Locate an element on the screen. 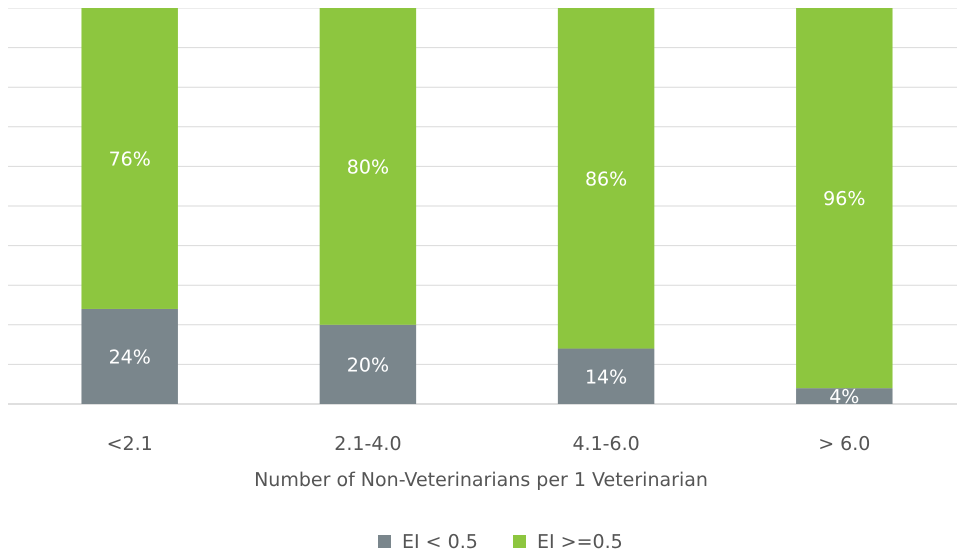 The image size is (957, 558). data-label: 4% is located at coordinates (844, 397).